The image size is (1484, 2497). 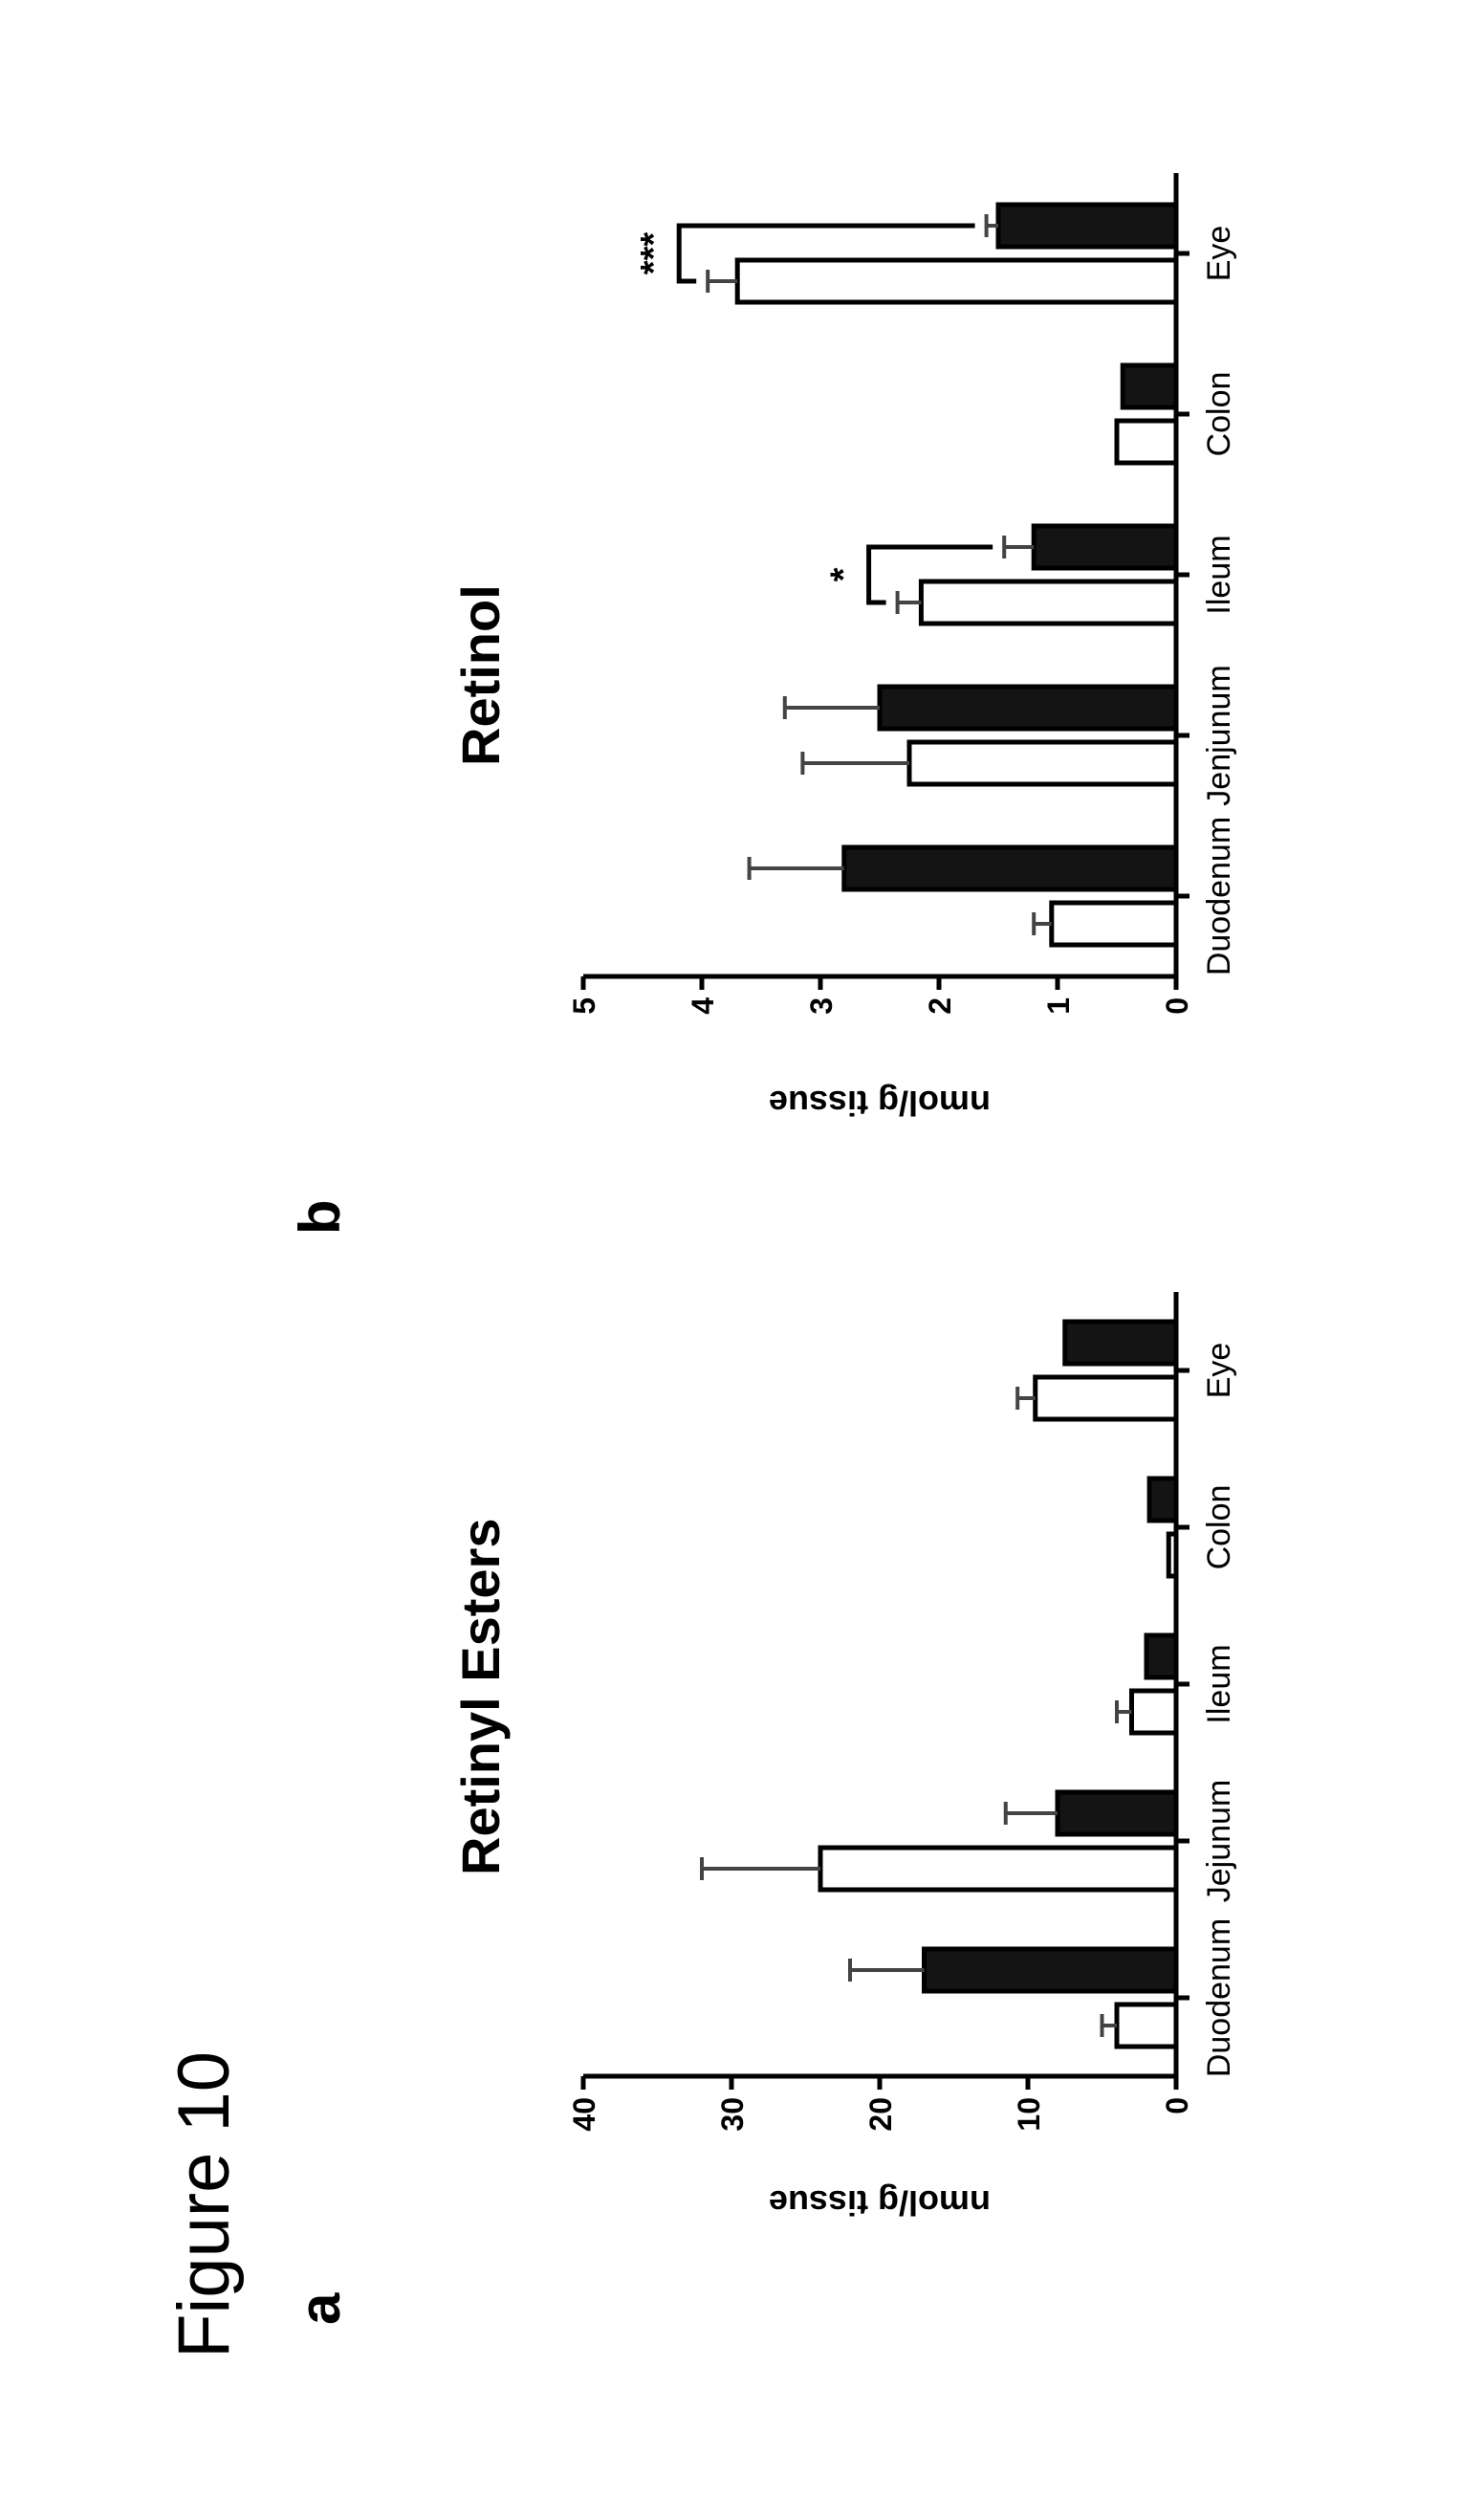 I want to click on chart-b-x-tick-label: Duodenum, so click(x=1219, y=896).